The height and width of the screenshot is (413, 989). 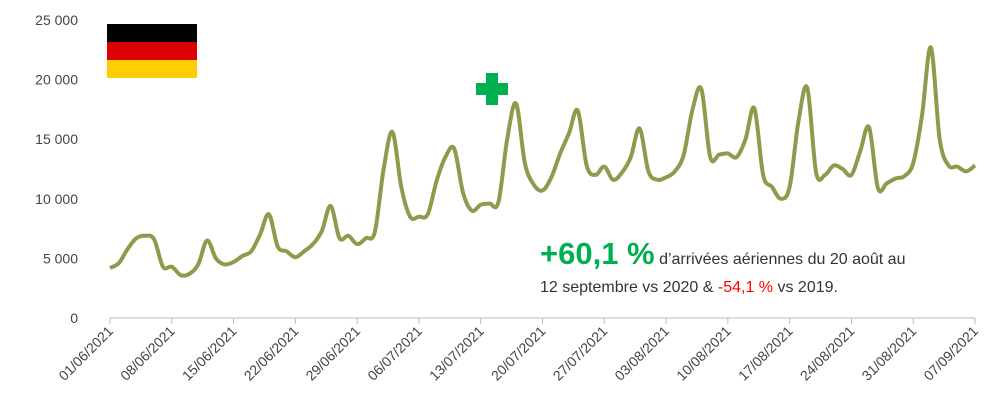 What do you see at coordinates (56, 139) in the screenshot?
I see `y-tick-label: 15 000` at bounding box center [56, 139].